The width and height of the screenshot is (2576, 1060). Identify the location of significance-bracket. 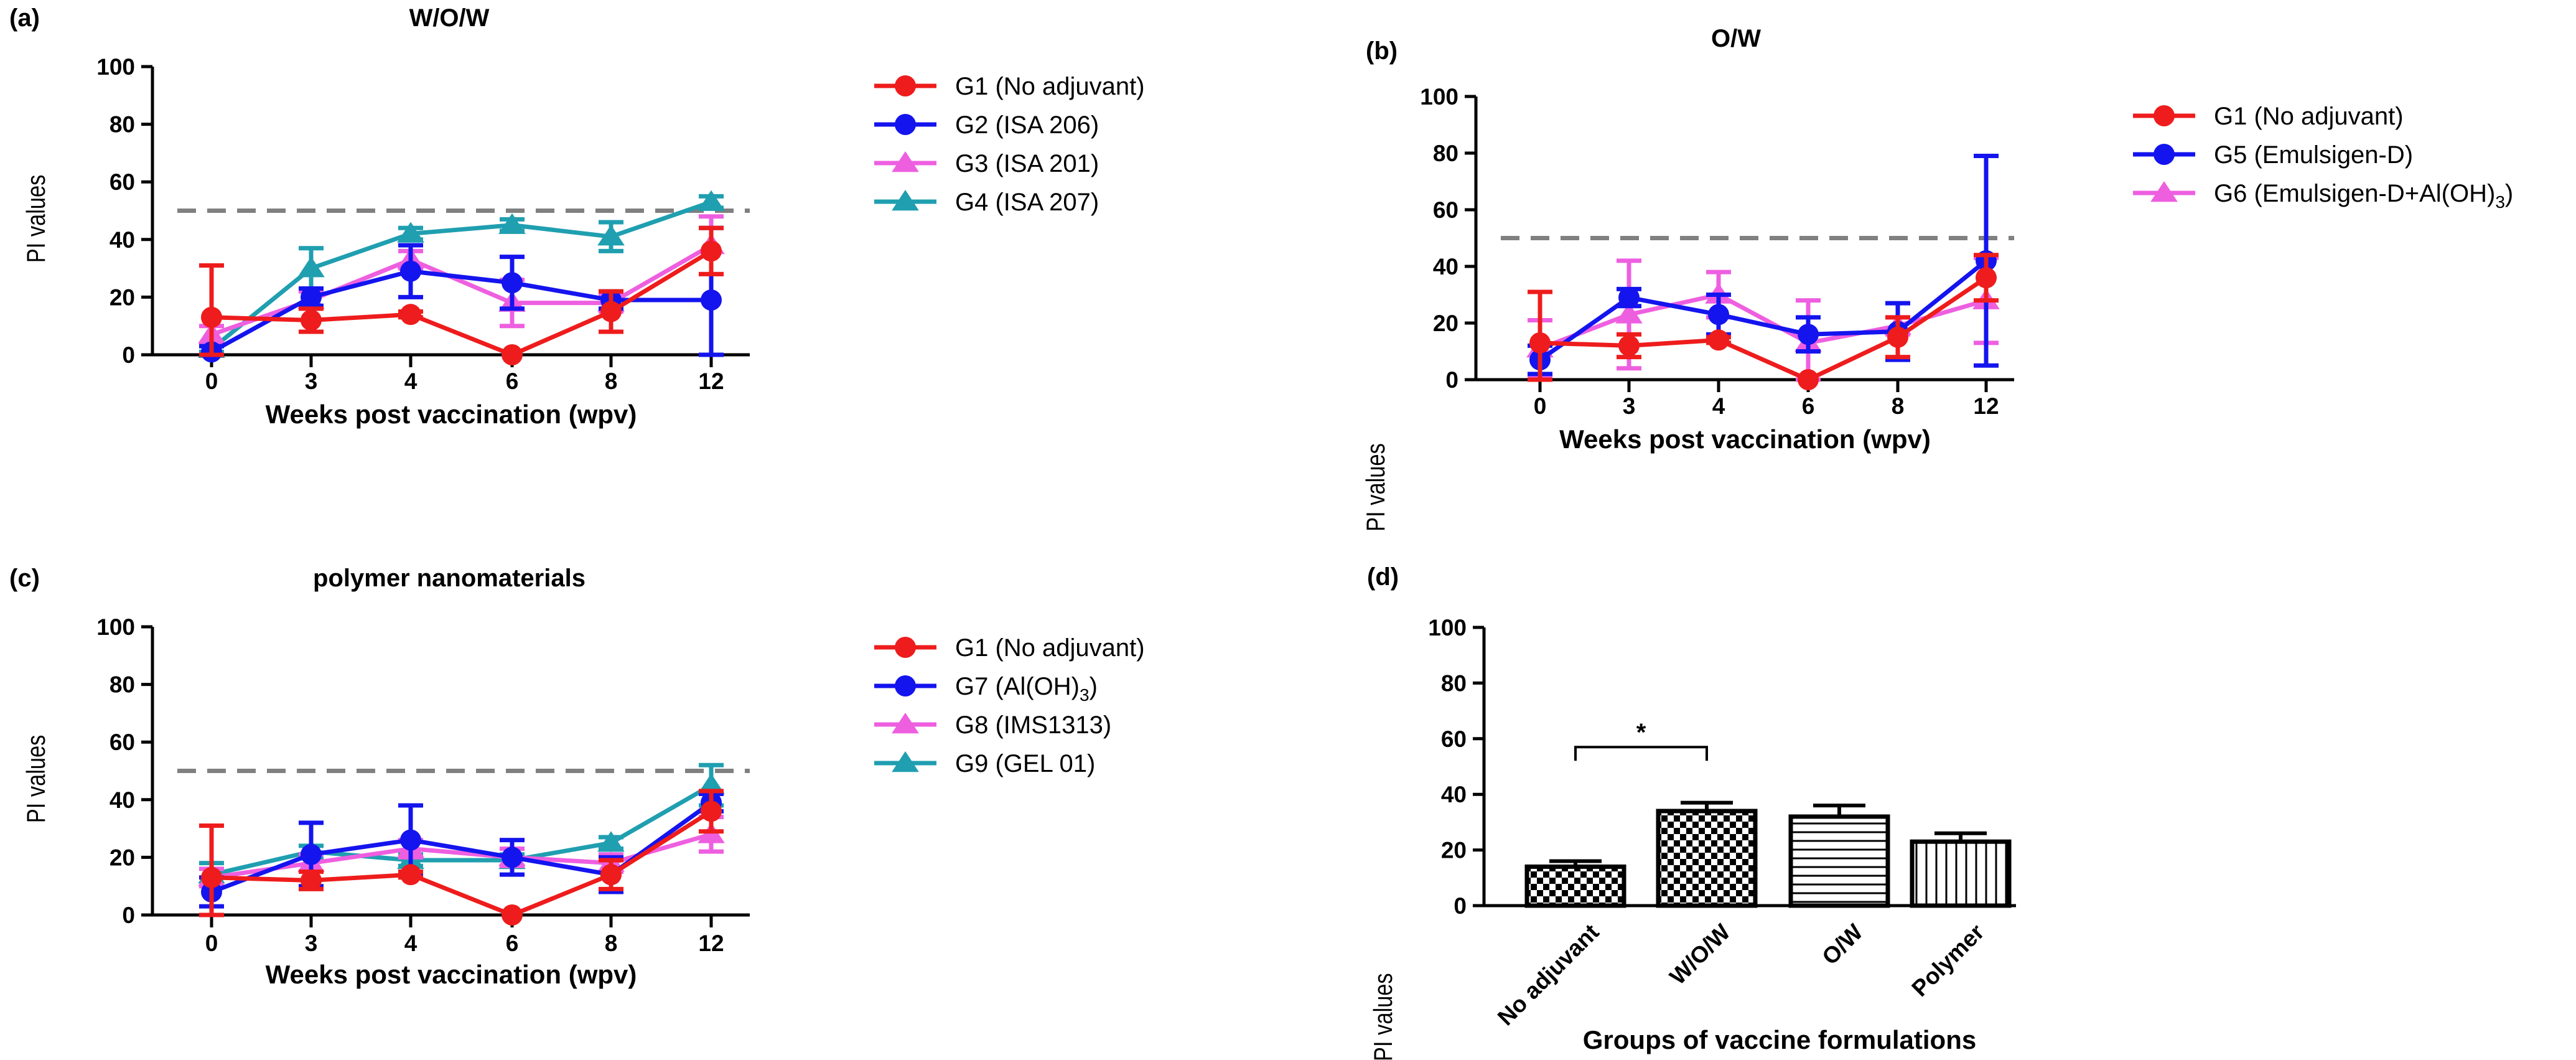
(1641, 753).